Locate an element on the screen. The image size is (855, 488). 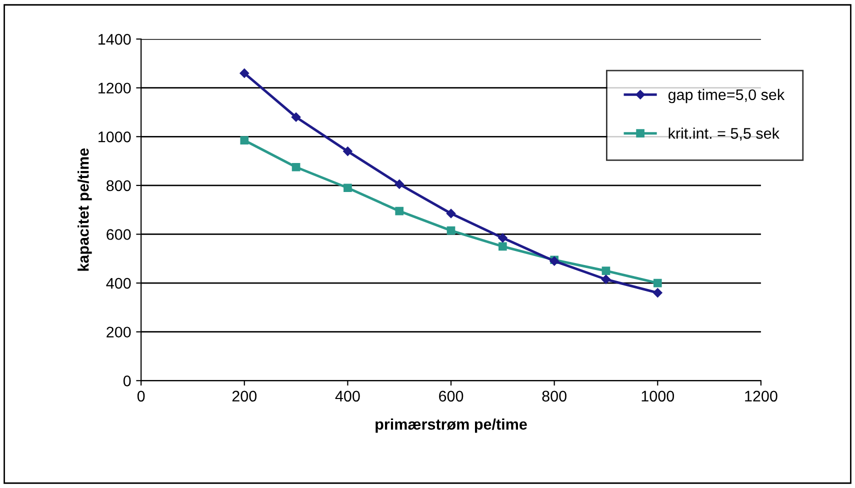
x-axis-title: primærstrøm pe/time is located at coordinates (451, 425).